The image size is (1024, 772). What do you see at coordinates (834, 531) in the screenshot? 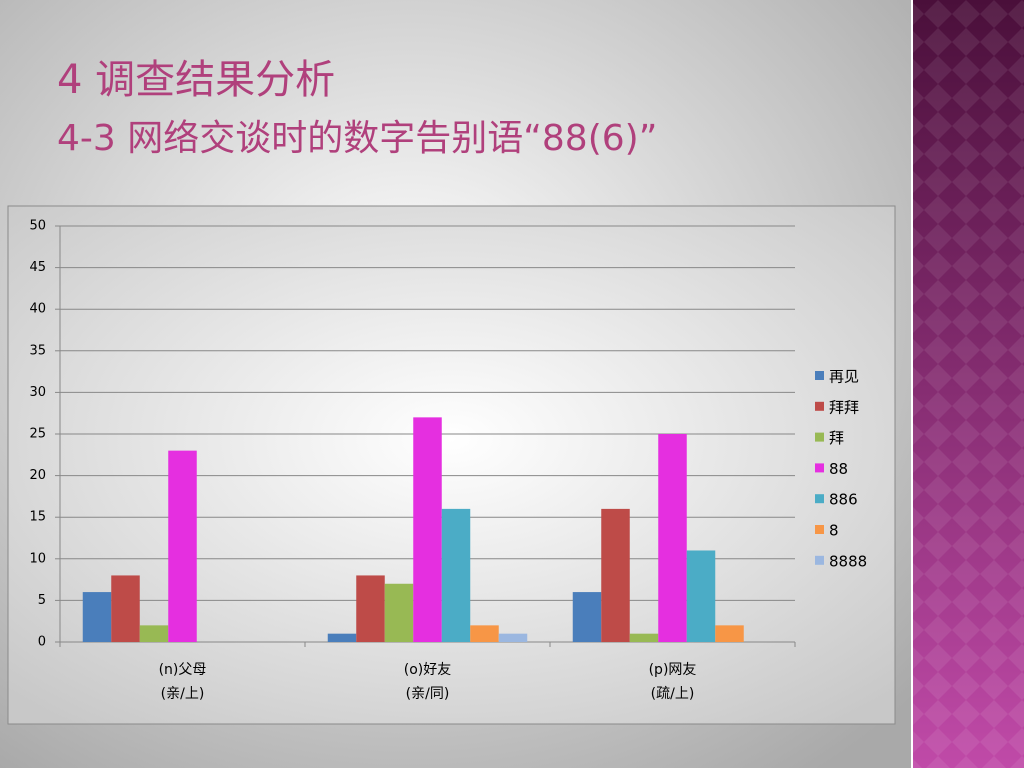
I see `legend-label: 8` at bounding box center [834, 531].